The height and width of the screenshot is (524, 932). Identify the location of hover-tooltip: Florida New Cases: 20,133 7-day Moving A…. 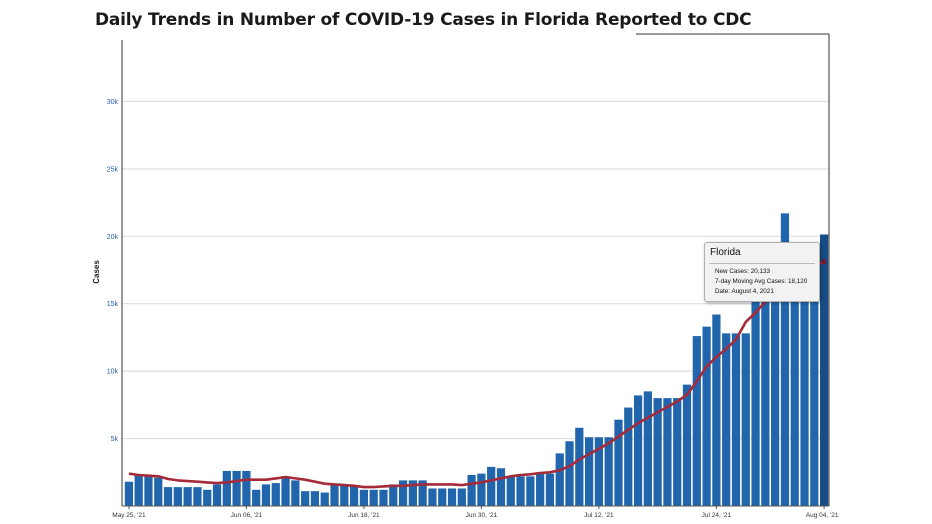
(762, 272).